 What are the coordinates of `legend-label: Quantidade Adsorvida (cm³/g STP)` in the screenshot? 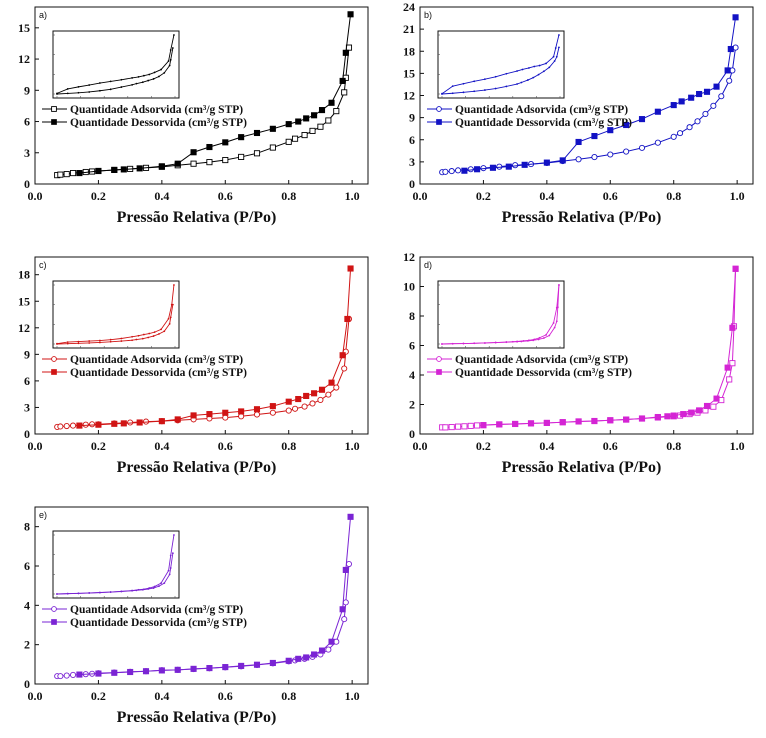 It's located at (541, 110).